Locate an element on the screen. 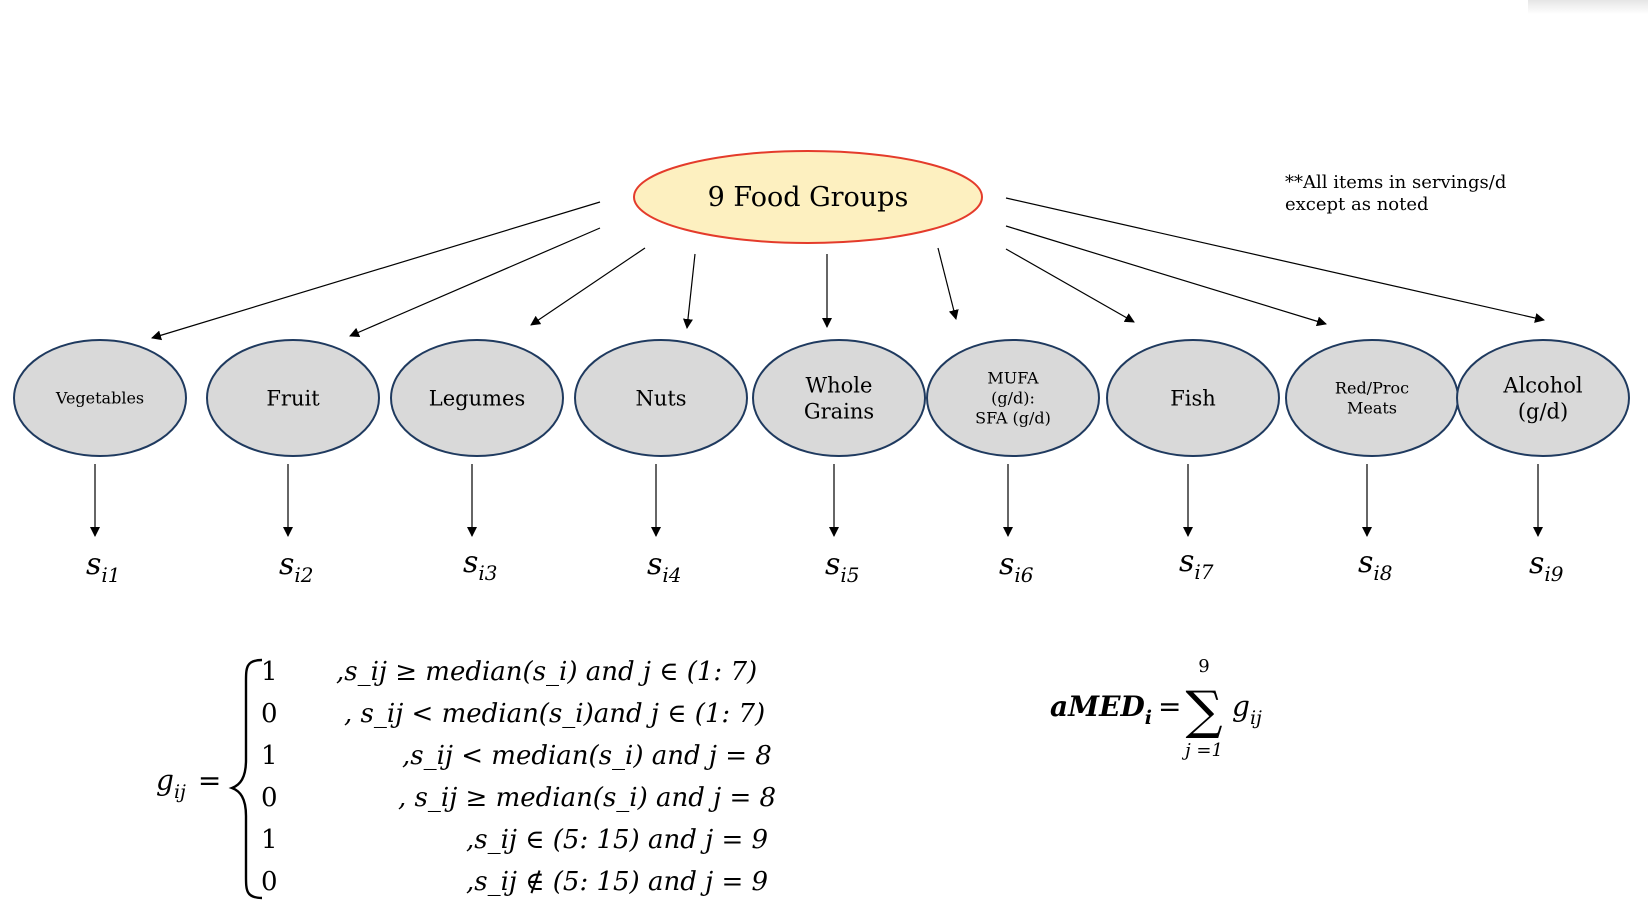  case-value-2: 0 is located at coordinates (269, 714).